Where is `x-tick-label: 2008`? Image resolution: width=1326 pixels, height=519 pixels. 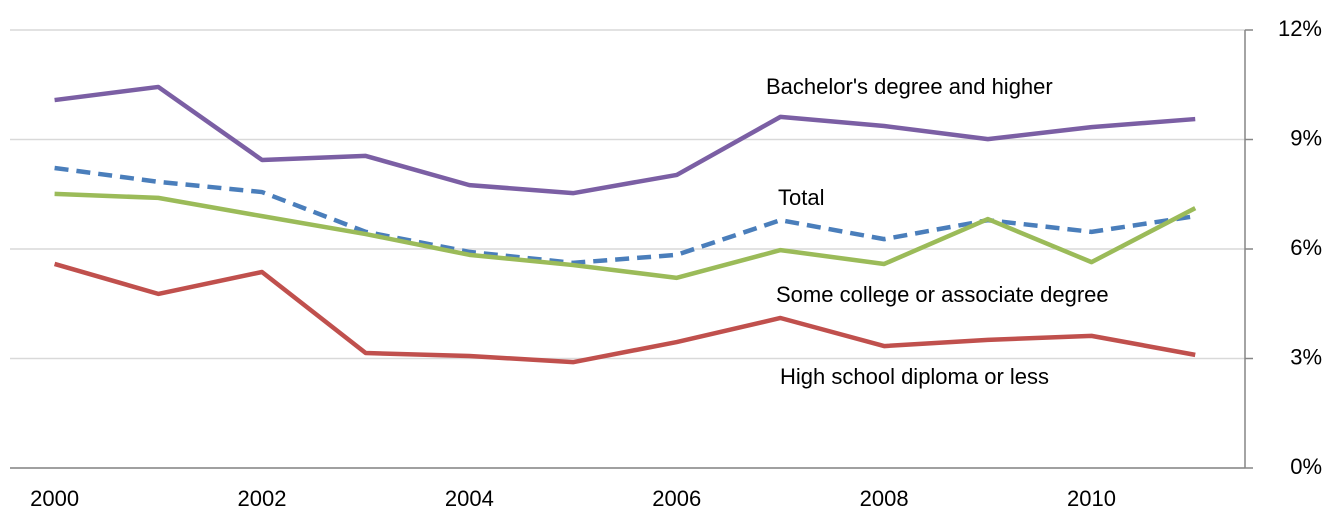
x-tick-label: 2008 is located at coordinates (884, 498).